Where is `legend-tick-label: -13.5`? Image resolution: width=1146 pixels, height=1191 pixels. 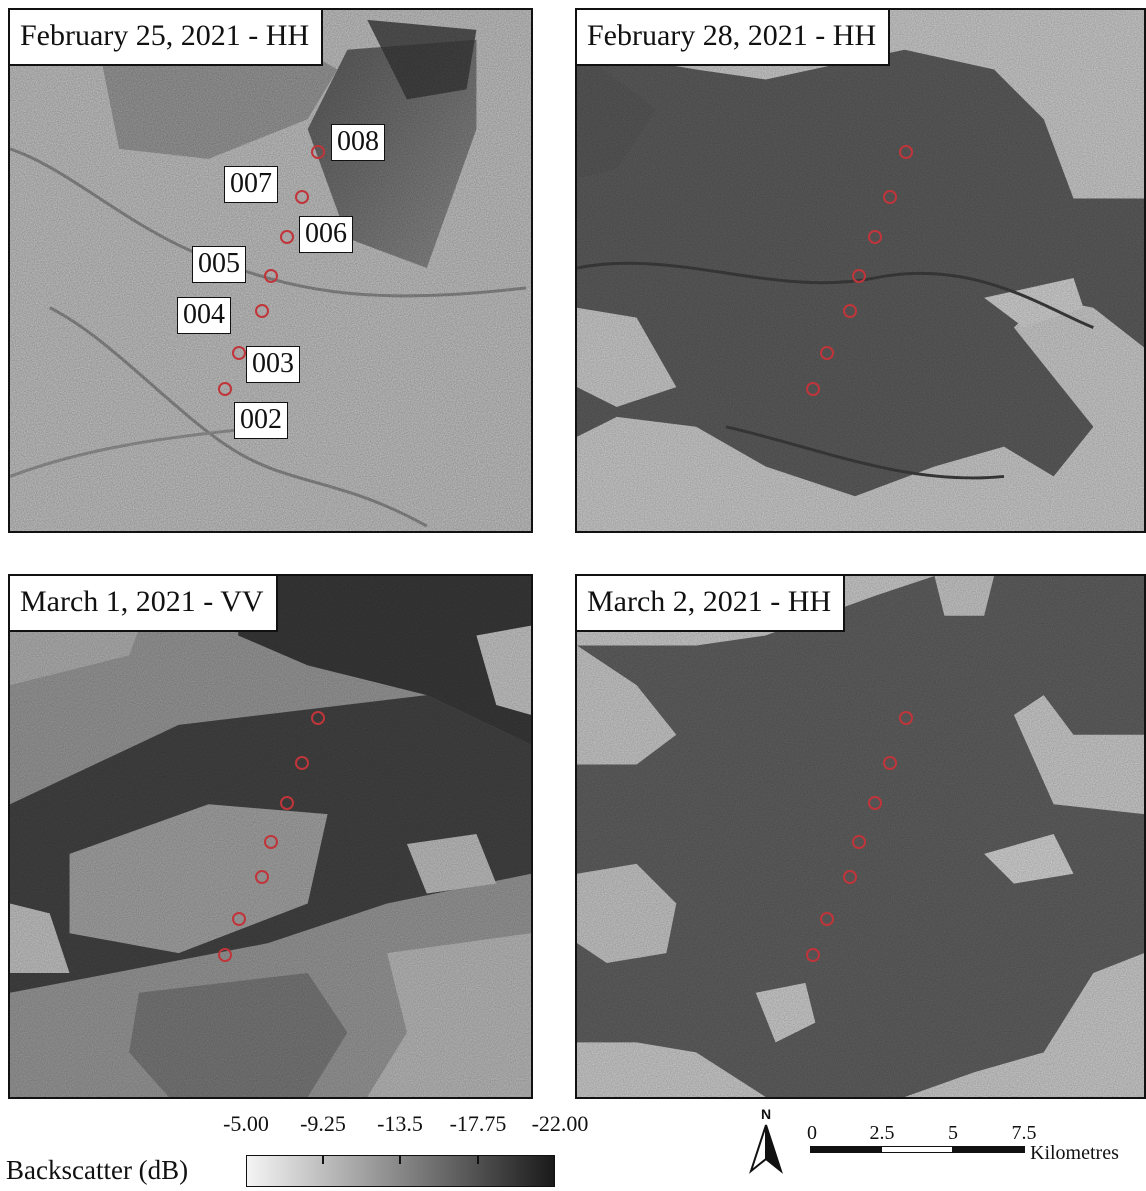
legend-tick-label: -13.5 is located at coordinates (400, 1123).